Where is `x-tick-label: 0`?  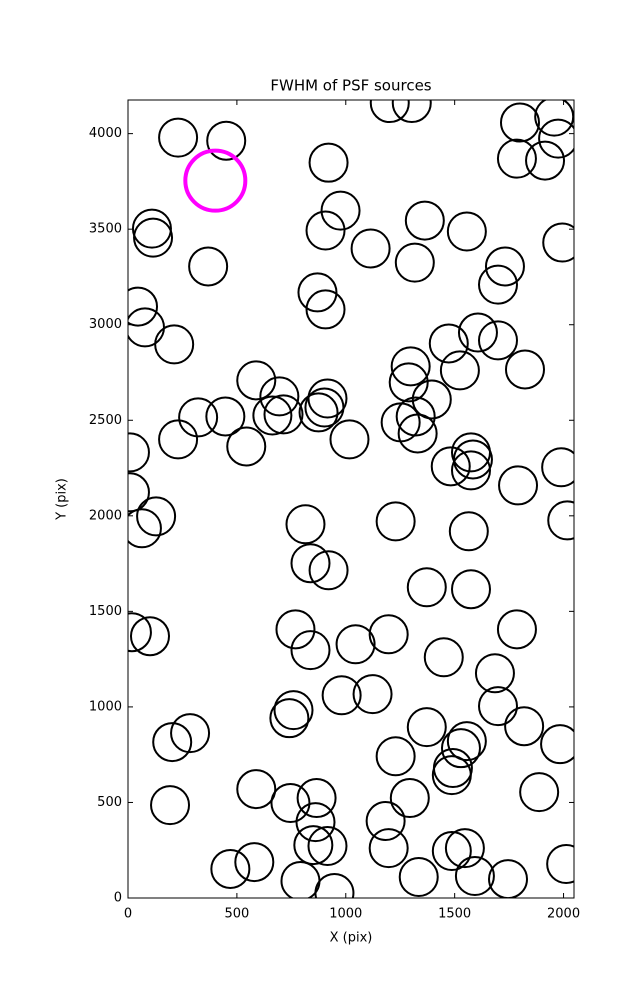 x-tick-label: 0 is located at coordinates (128, 914).